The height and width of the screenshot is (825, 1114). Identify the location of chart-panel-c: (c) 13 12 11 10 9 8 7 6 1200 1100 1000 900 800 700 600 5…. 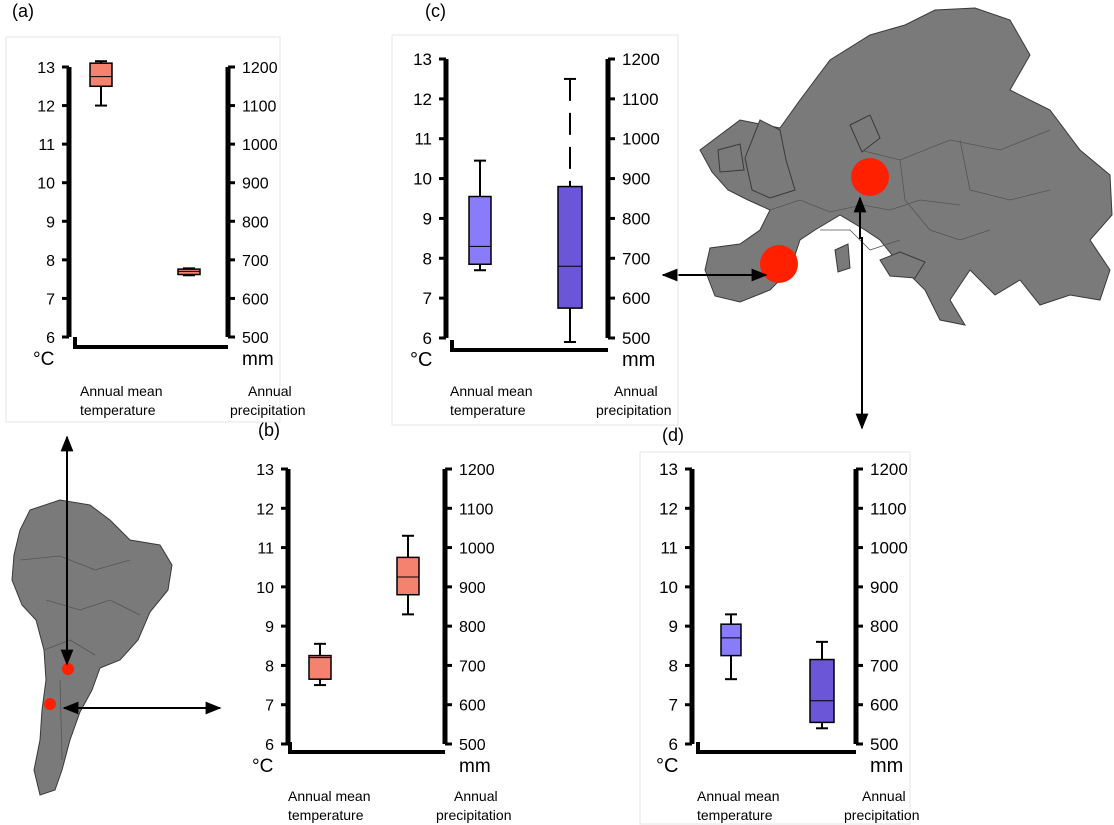
(541, 209).